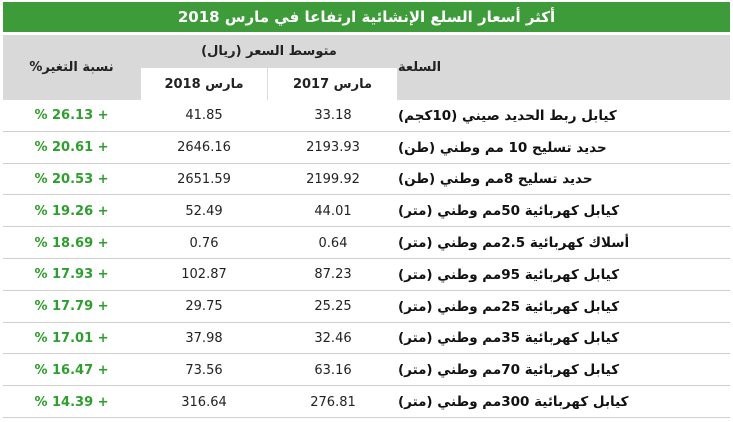  What do you see at coordinates (509, 274) in the screenshot?
I see `commodity-name: كيابل كهربائية 95مم وطني (متر)` at bounding box center [509, 274].